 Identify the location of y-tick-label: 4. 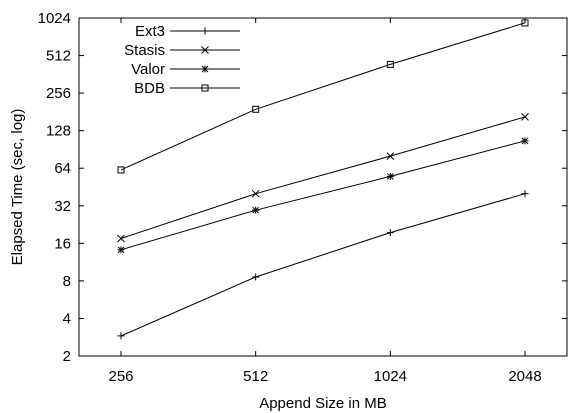
(67, 318).